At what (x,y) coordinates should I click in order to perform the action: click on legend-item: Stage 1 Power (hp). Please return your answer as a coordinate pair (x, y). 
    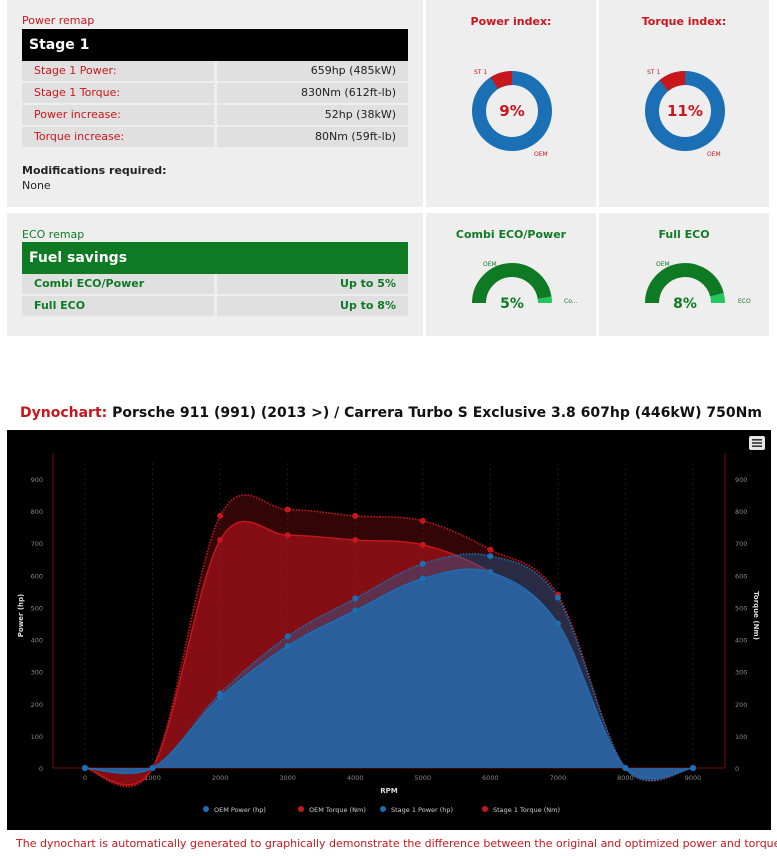
    Looking at the image, I should click on (422, 810).